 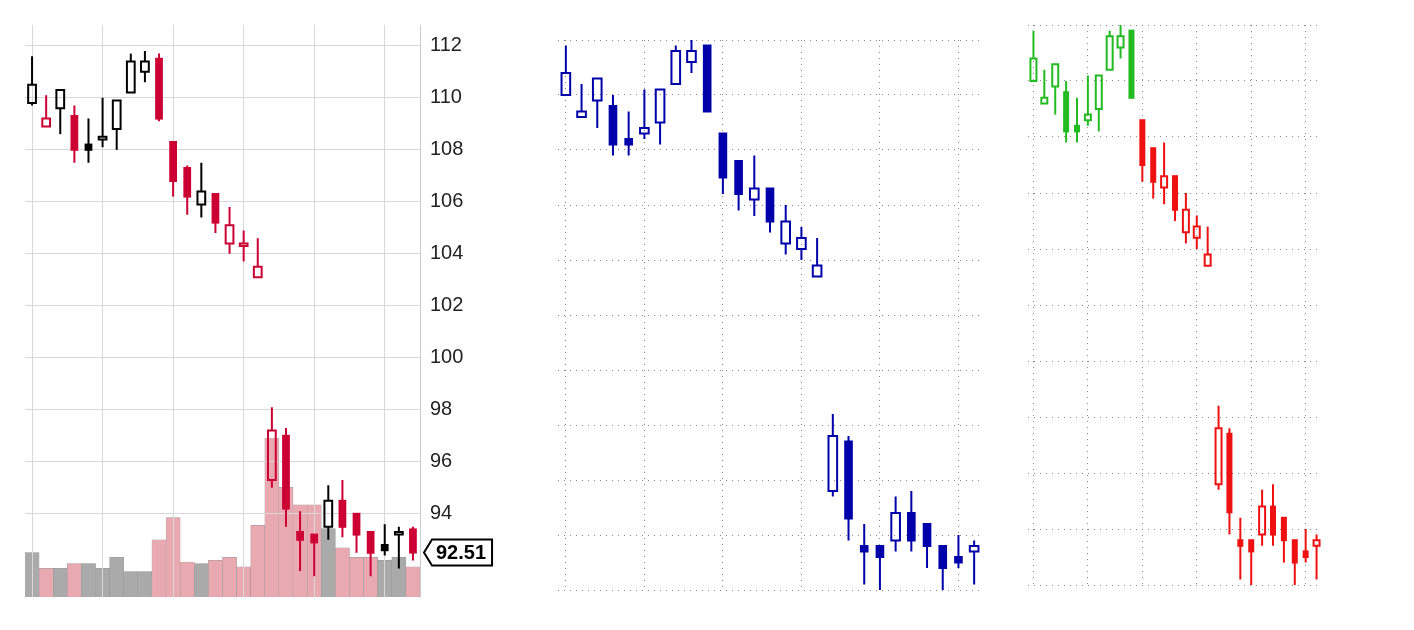 I want to click on y-tick-label: 96, so click(x=441, y=460).